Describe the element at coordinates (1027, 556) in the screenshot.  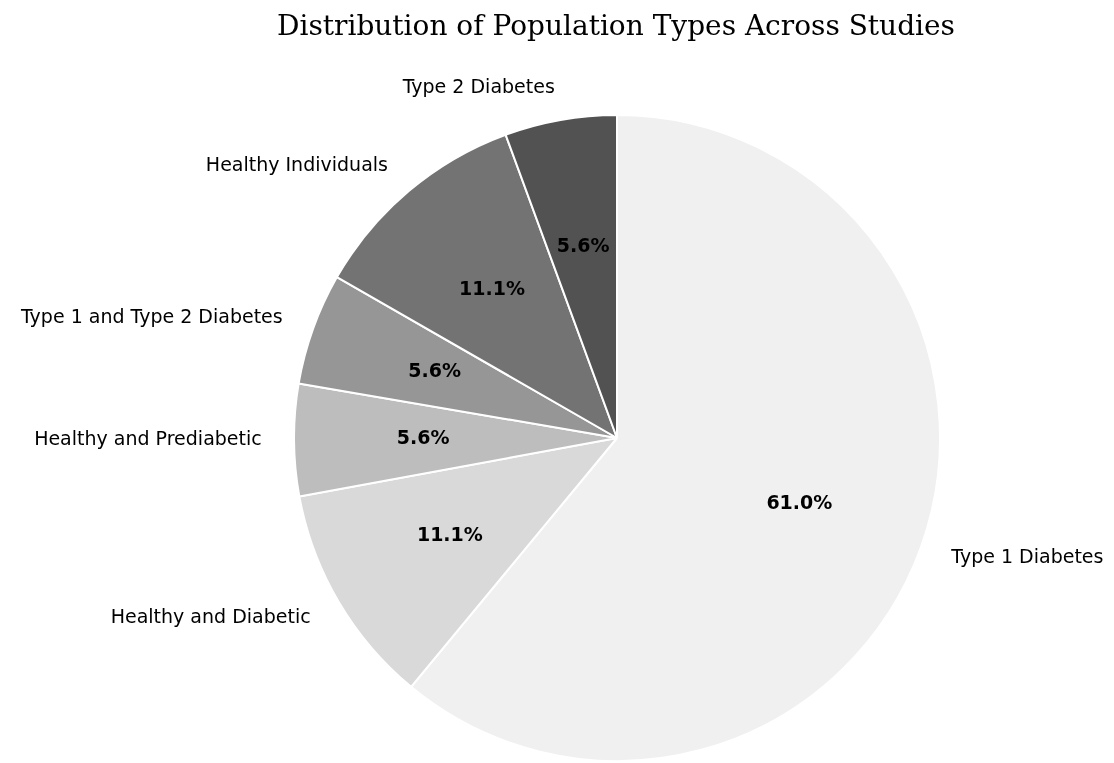
I see `slice-label: Type 1 Diabetes` at that location.